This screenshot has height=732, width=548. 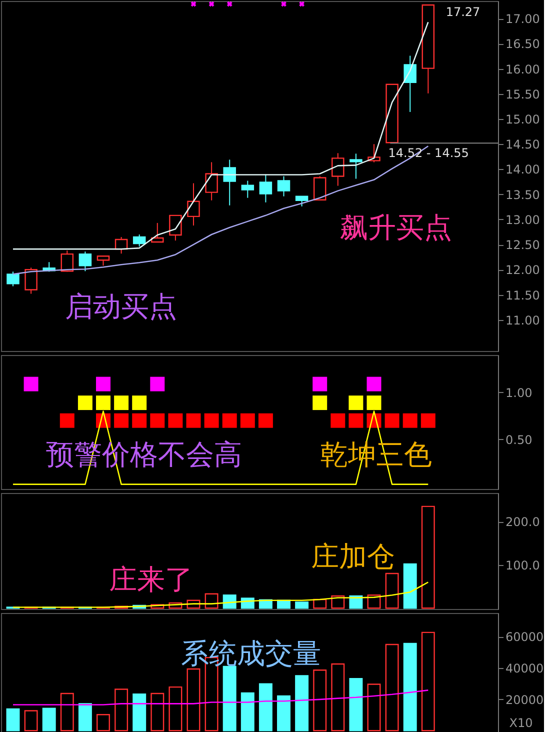 I want to click on annotation: 飙升买点, so click(x=396, y=227).